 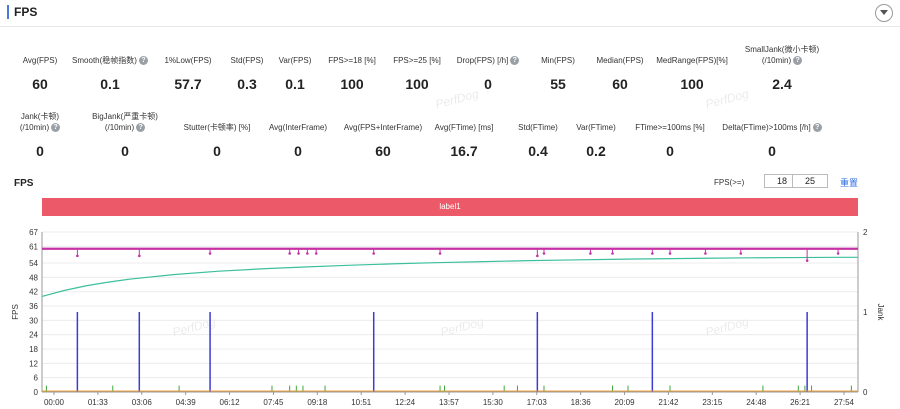 I want to click on metric-label-text: Avg(FPS+InterFrame), so click(x=383, y=127).